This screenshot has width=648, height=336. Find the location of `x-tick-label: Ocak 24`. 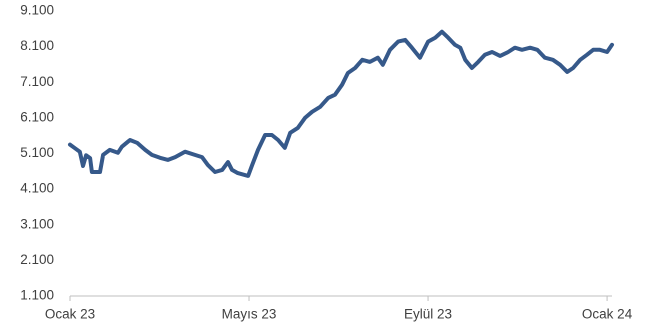

x-tick-label: Ocak 24 is located at coordinates (607, 314).